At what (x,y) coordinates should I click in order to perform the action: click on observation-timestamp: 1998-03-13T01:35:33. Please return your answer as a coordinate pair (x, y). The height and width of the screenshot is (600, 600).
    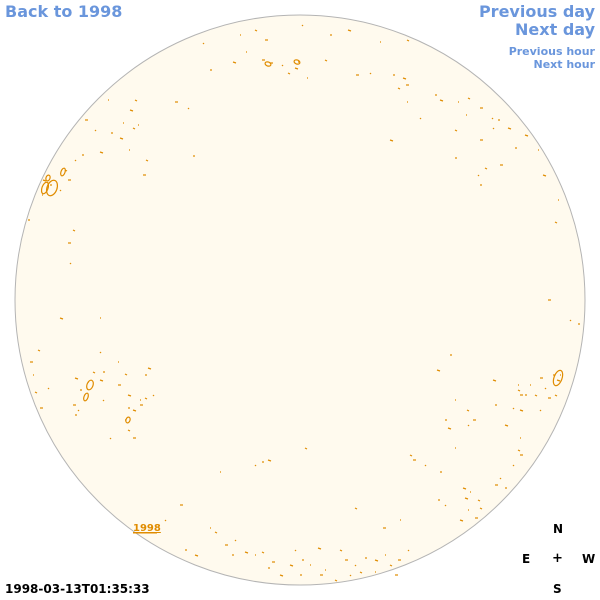
    Looking at the image, I should click on (77, 589).